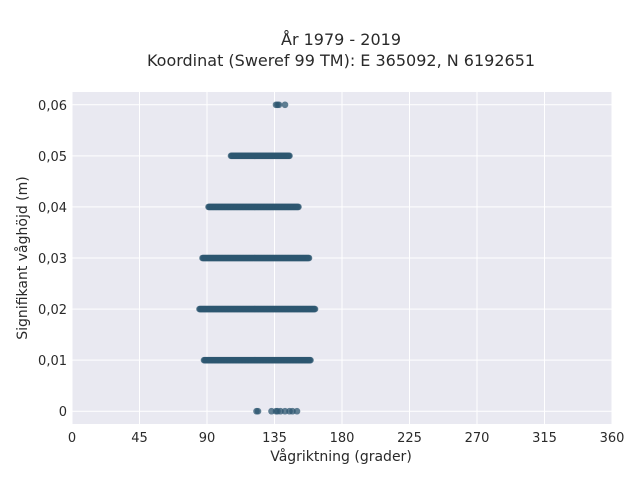  Describe the element at coordinates (139, 438) in the screenshot. I see `x-tick-label: 45` at that location.